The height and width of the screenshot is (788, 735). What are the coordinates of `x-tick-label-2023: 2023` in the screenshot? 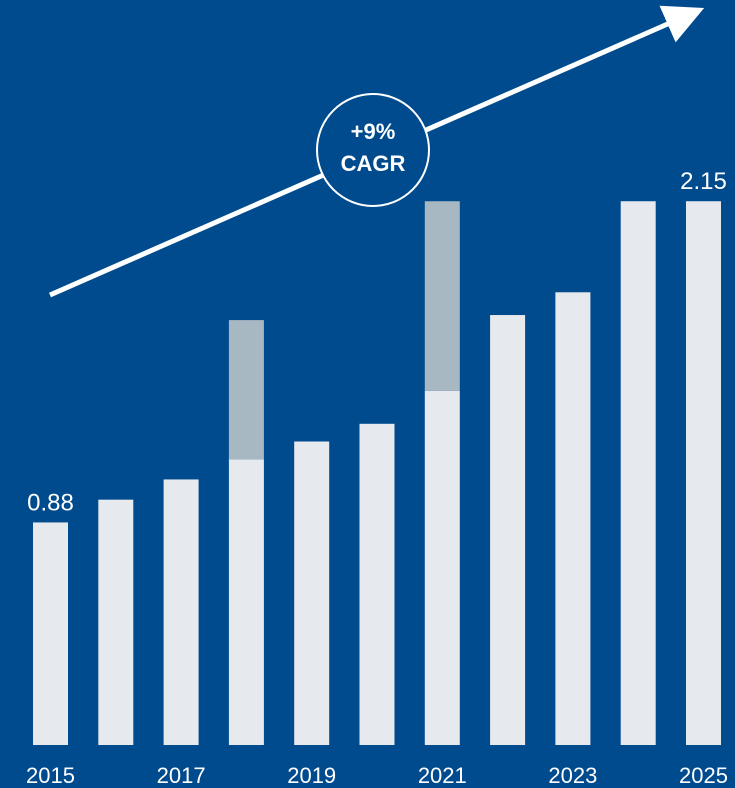 It's located at (572, 775).